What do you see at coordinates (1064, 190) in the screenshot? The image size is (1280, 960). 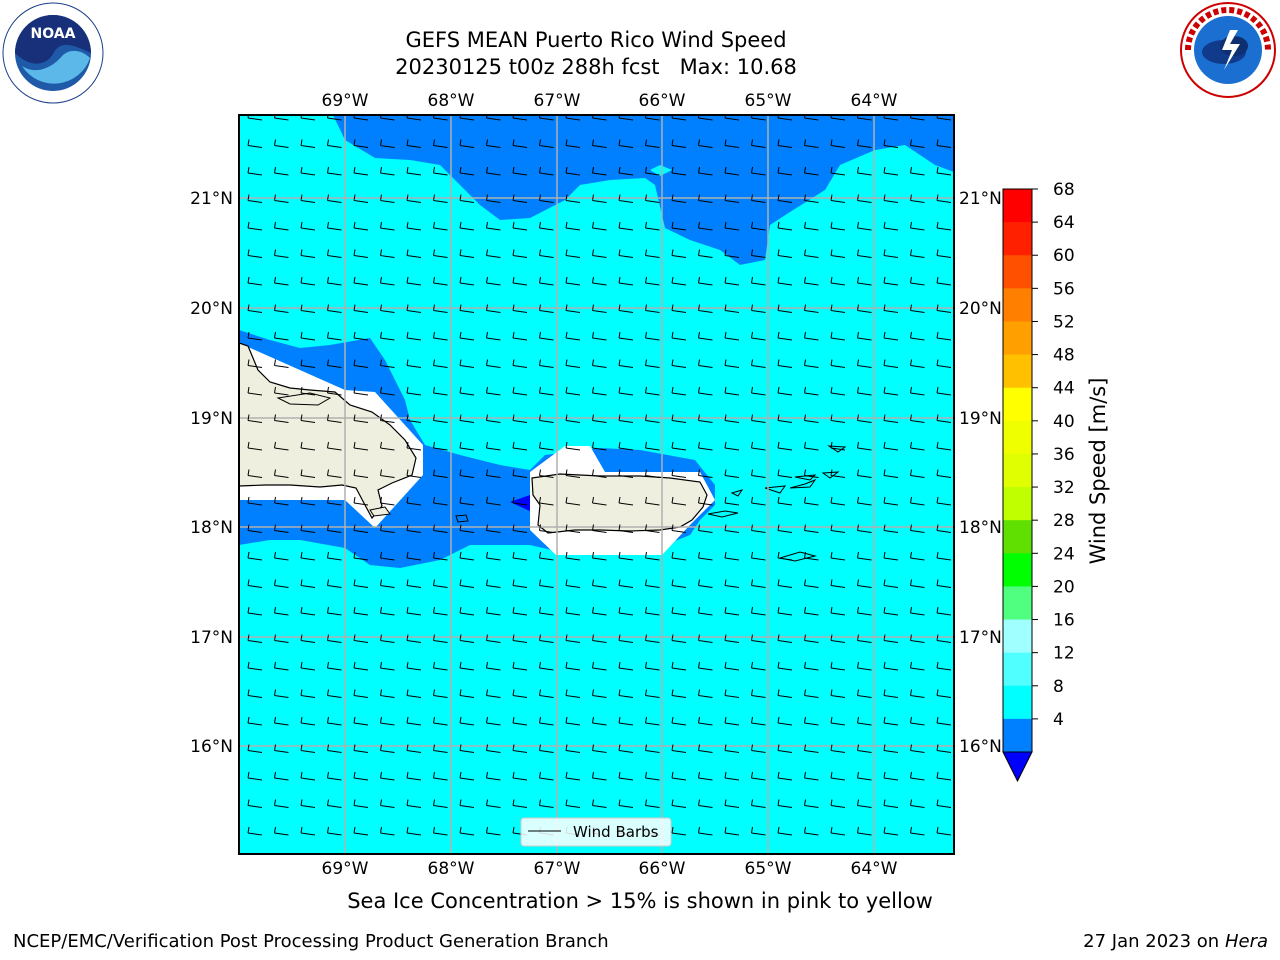 I see `colorbar-tick-label: 68` at bounding box center [1064, 190].